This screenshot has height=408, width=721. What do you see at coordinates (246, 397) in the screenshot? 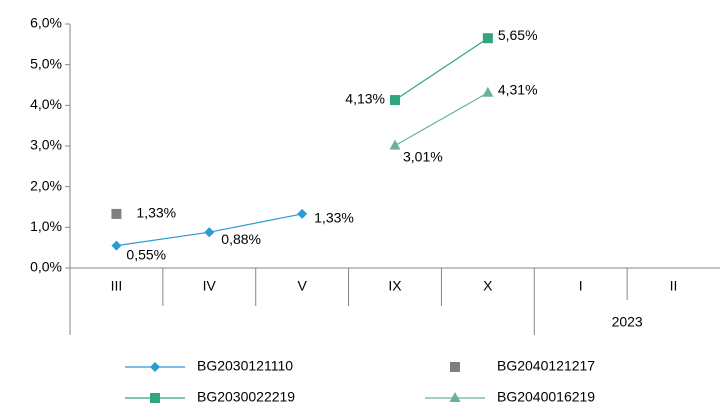
I see `legend-label: BG2030022219` at bounding box center [246, 397].